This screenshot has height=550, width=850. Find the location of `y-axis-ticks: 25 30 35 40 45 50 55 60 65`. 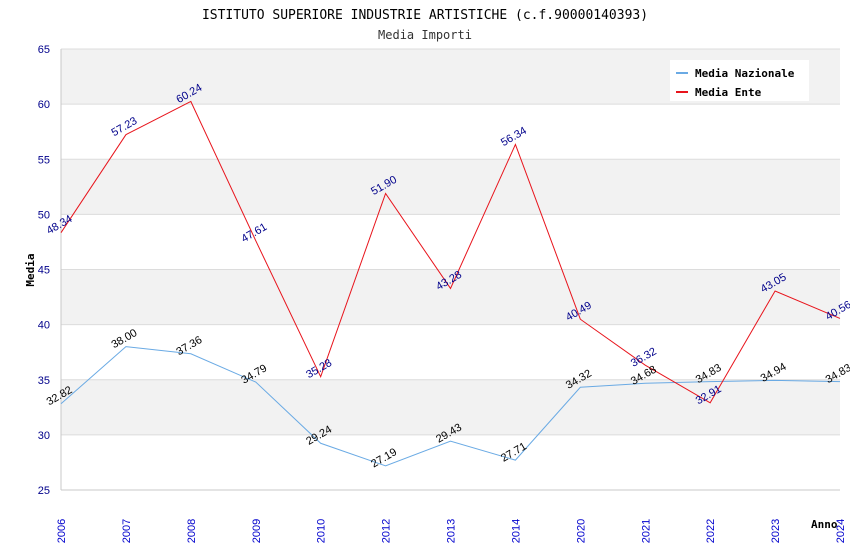

y-axis-ticks: 25 30 35 40 45 50 55 60 65 is located at coordinates (44, 270).